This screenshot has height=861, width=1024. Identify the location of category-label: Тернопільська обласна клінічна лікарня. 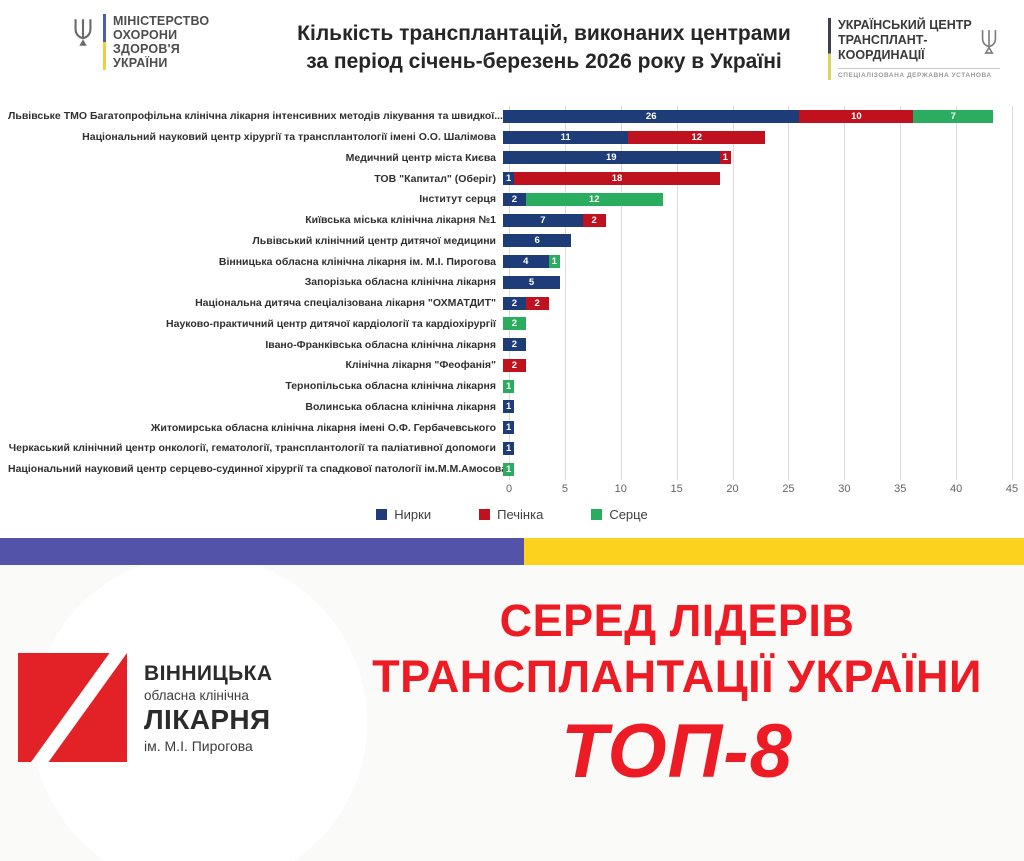
(390, 386).